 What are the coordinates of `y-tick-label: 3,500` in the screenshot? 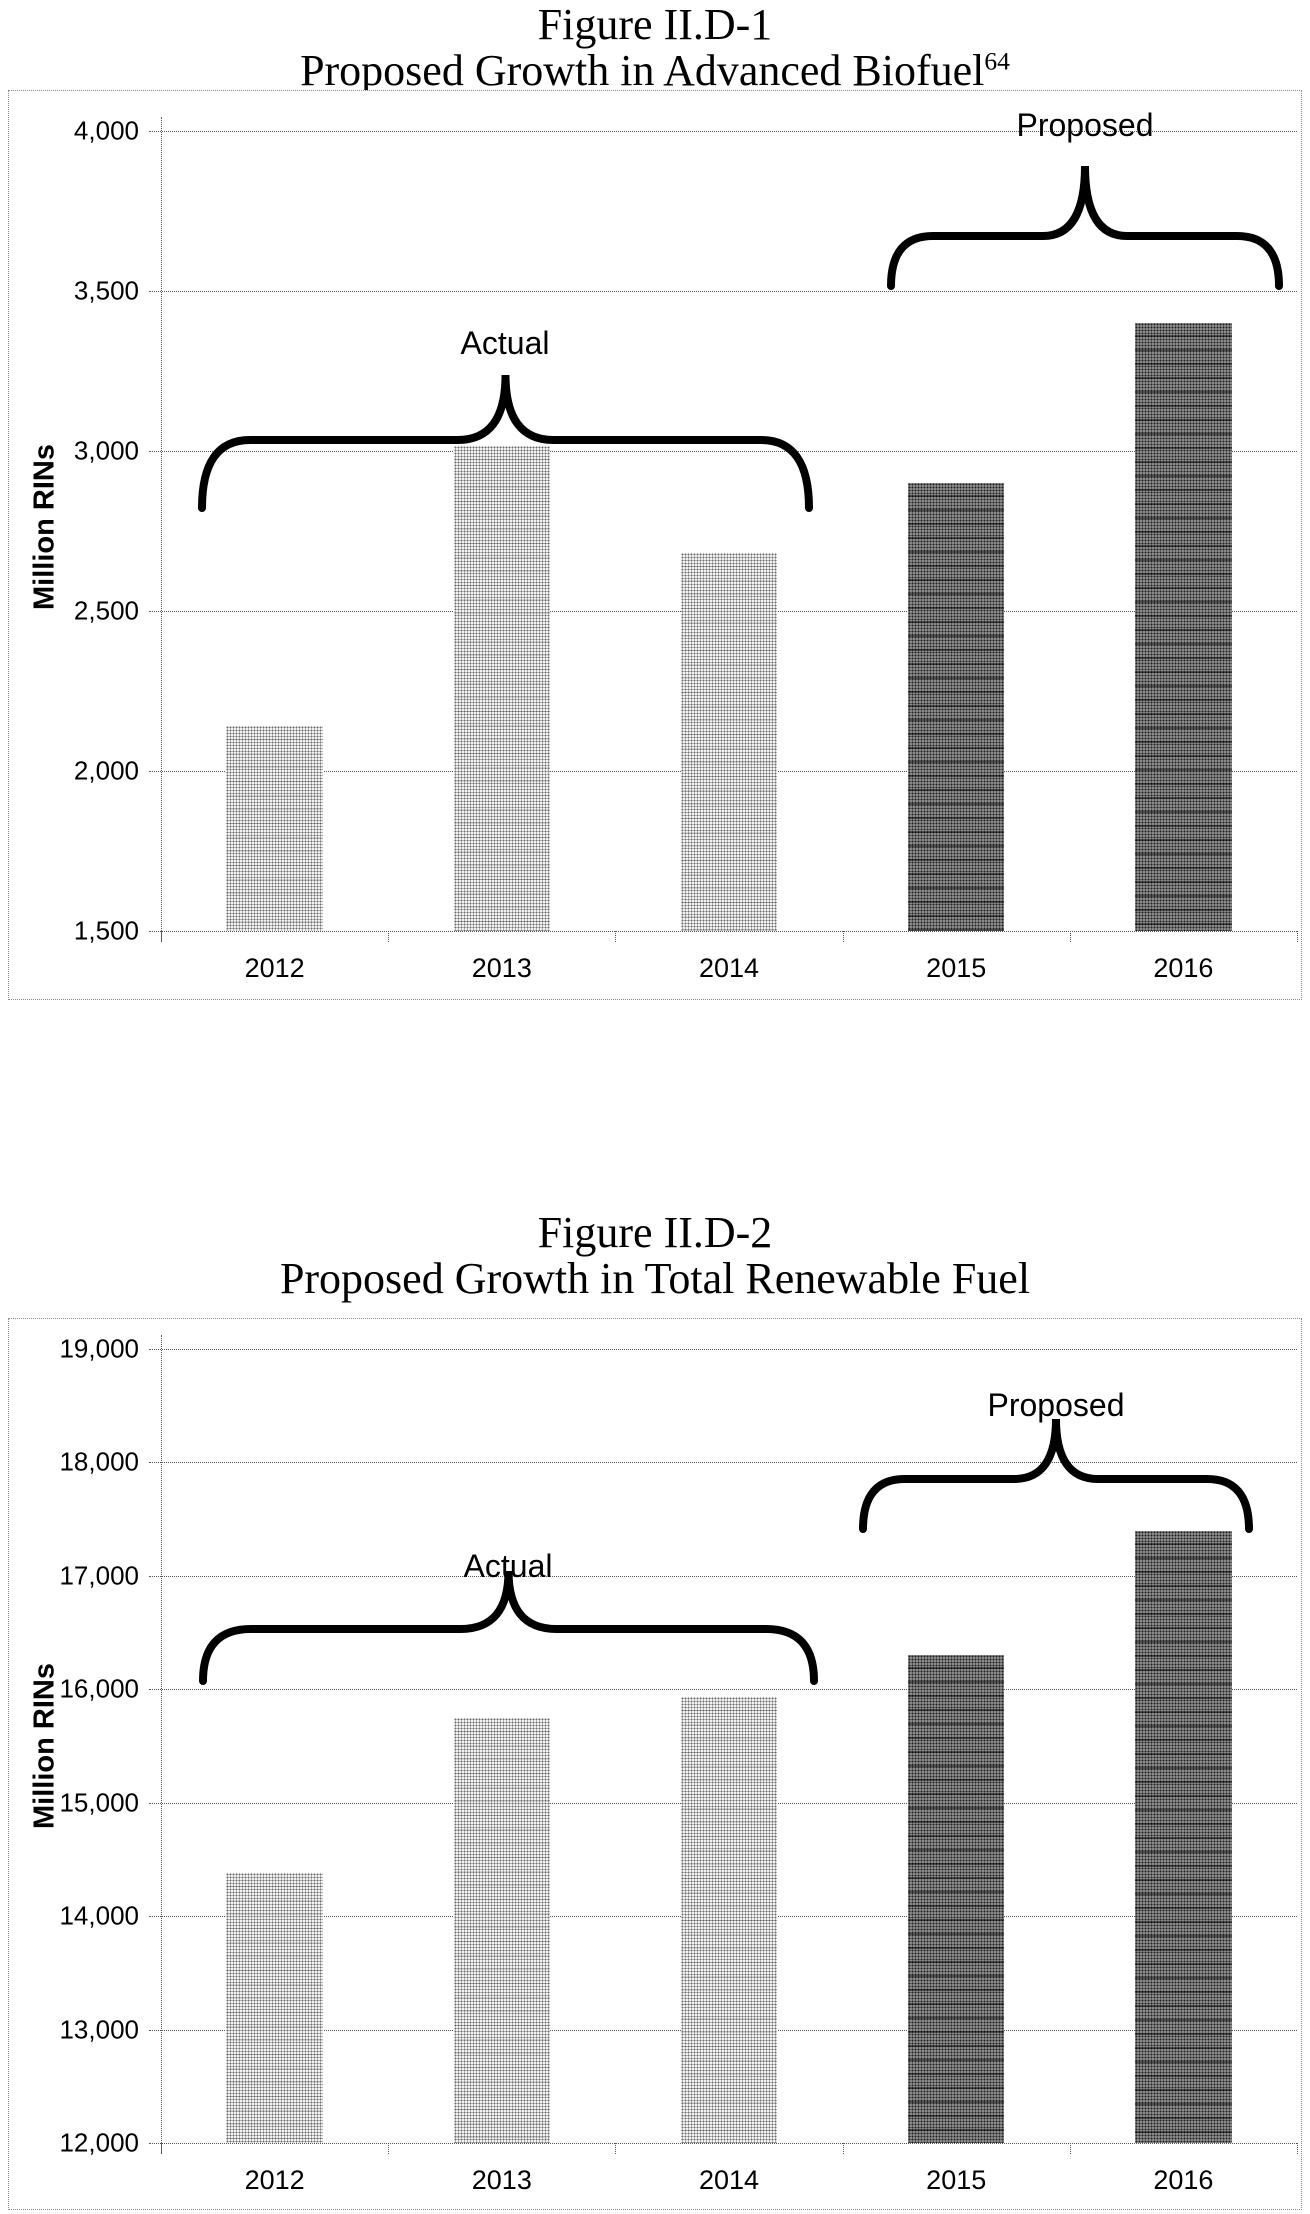 It's located at (106, 290).